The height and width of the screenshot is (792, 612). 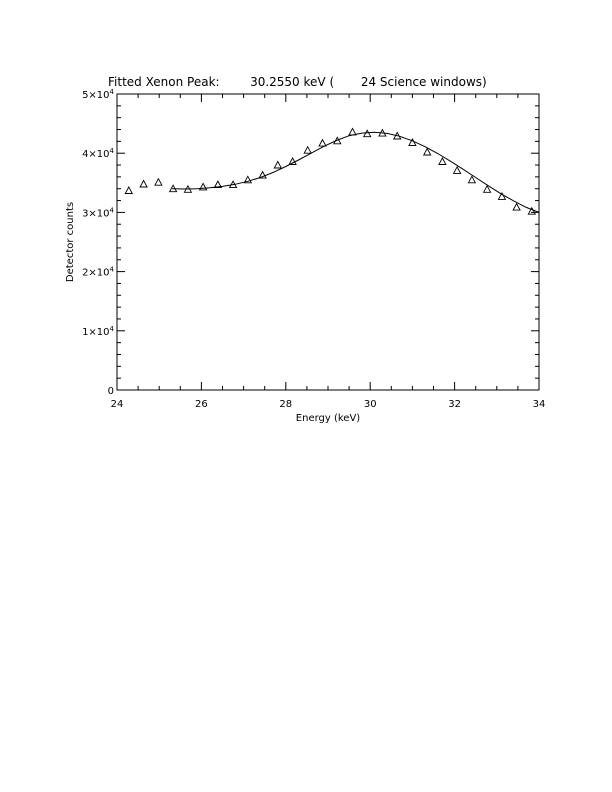 I want to click on x-tick-label: 34, so click(x=539, y=404).